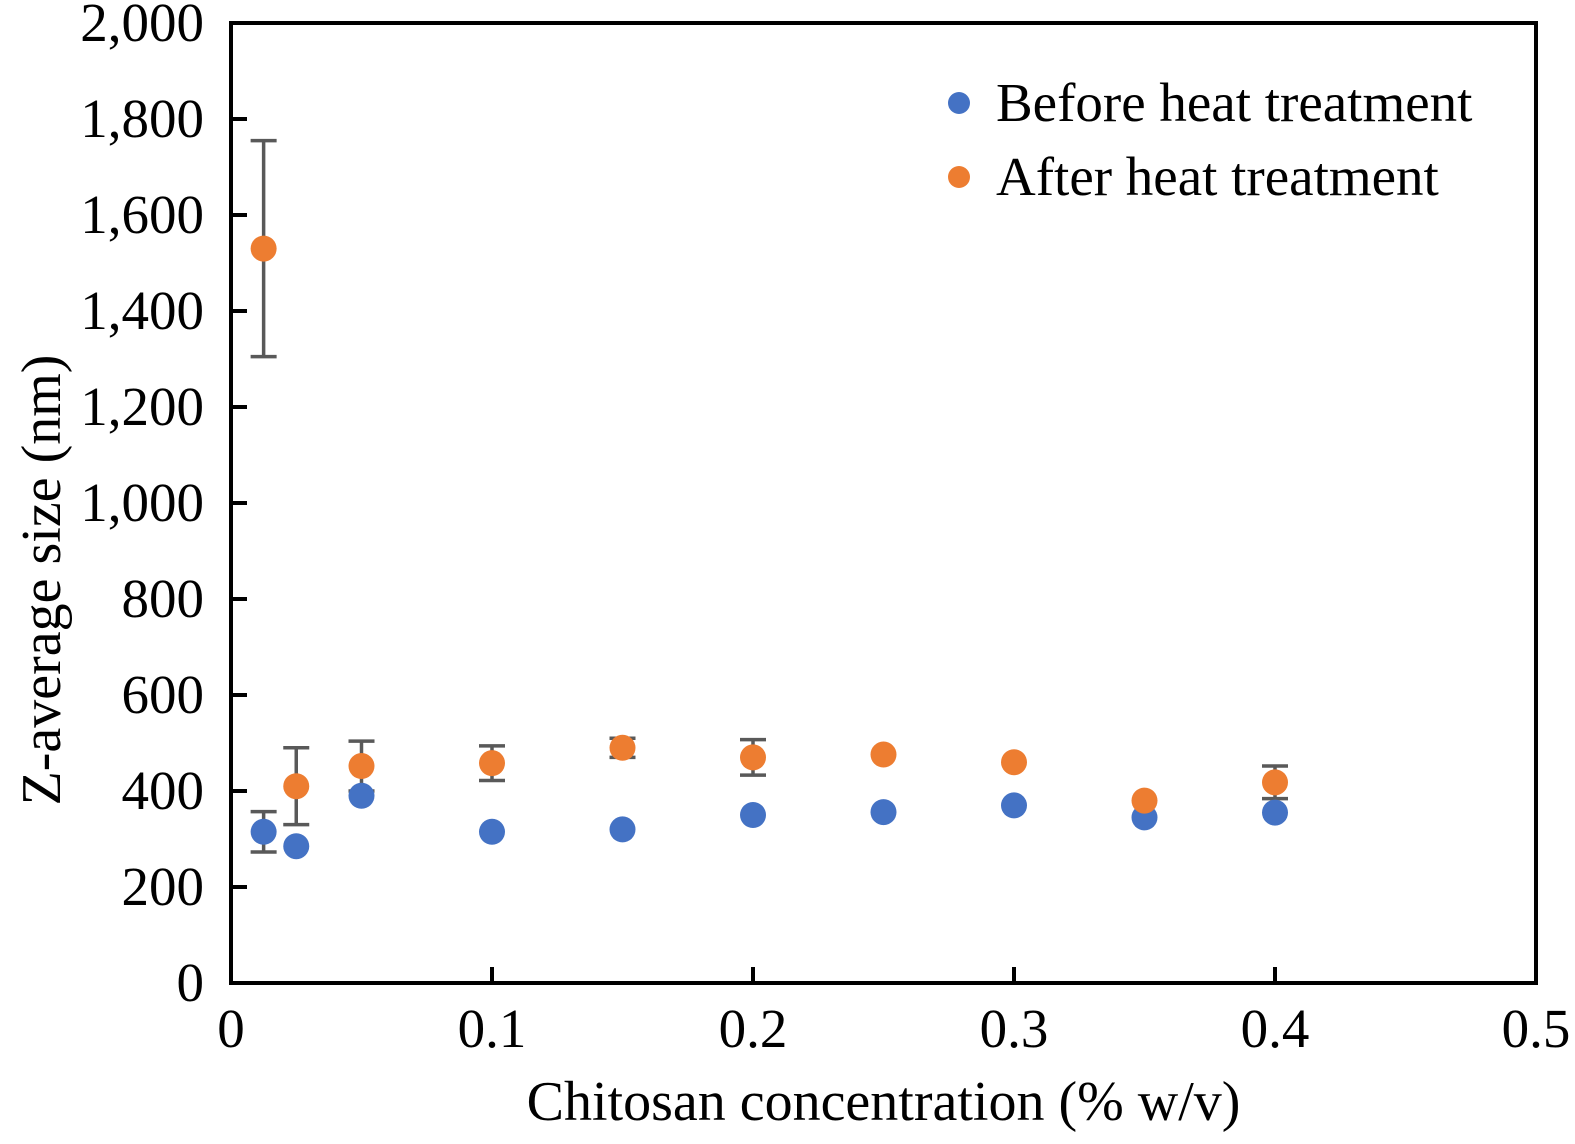  I want to click on legend-entry-after: After heat treatment, so click(1210, 177).